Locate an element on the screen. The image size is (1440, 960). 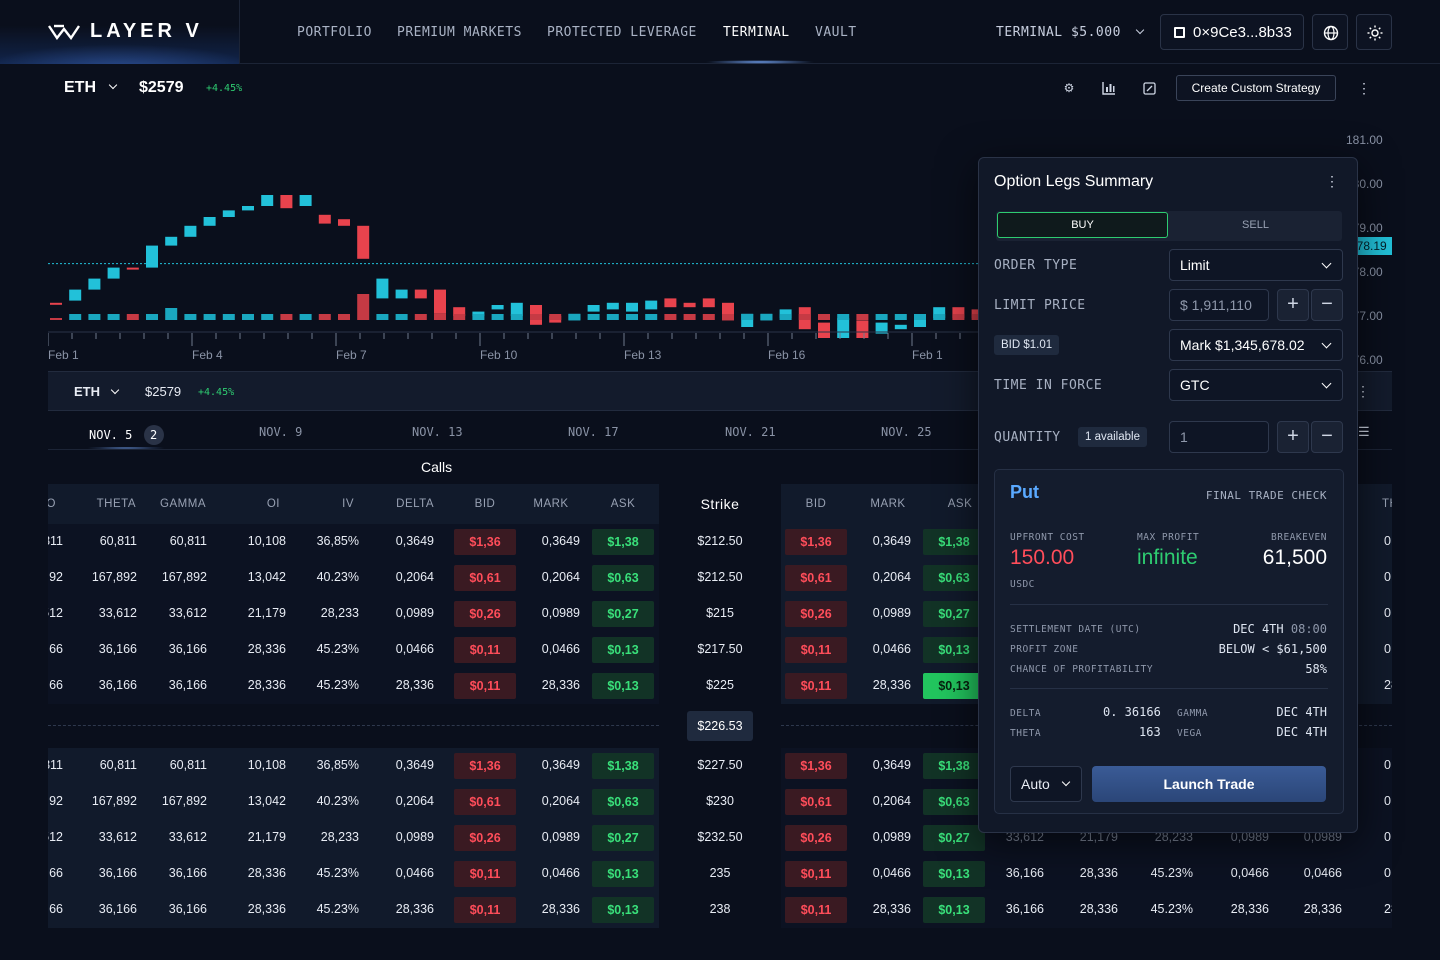
date-tab-nov-5: NOV. 5 2 is located at coordinates (126, 435).